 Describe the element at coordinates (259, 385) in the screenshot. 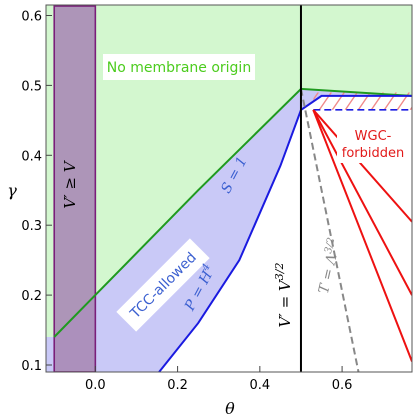

I see `x-tick-label: 0.4` at that location.